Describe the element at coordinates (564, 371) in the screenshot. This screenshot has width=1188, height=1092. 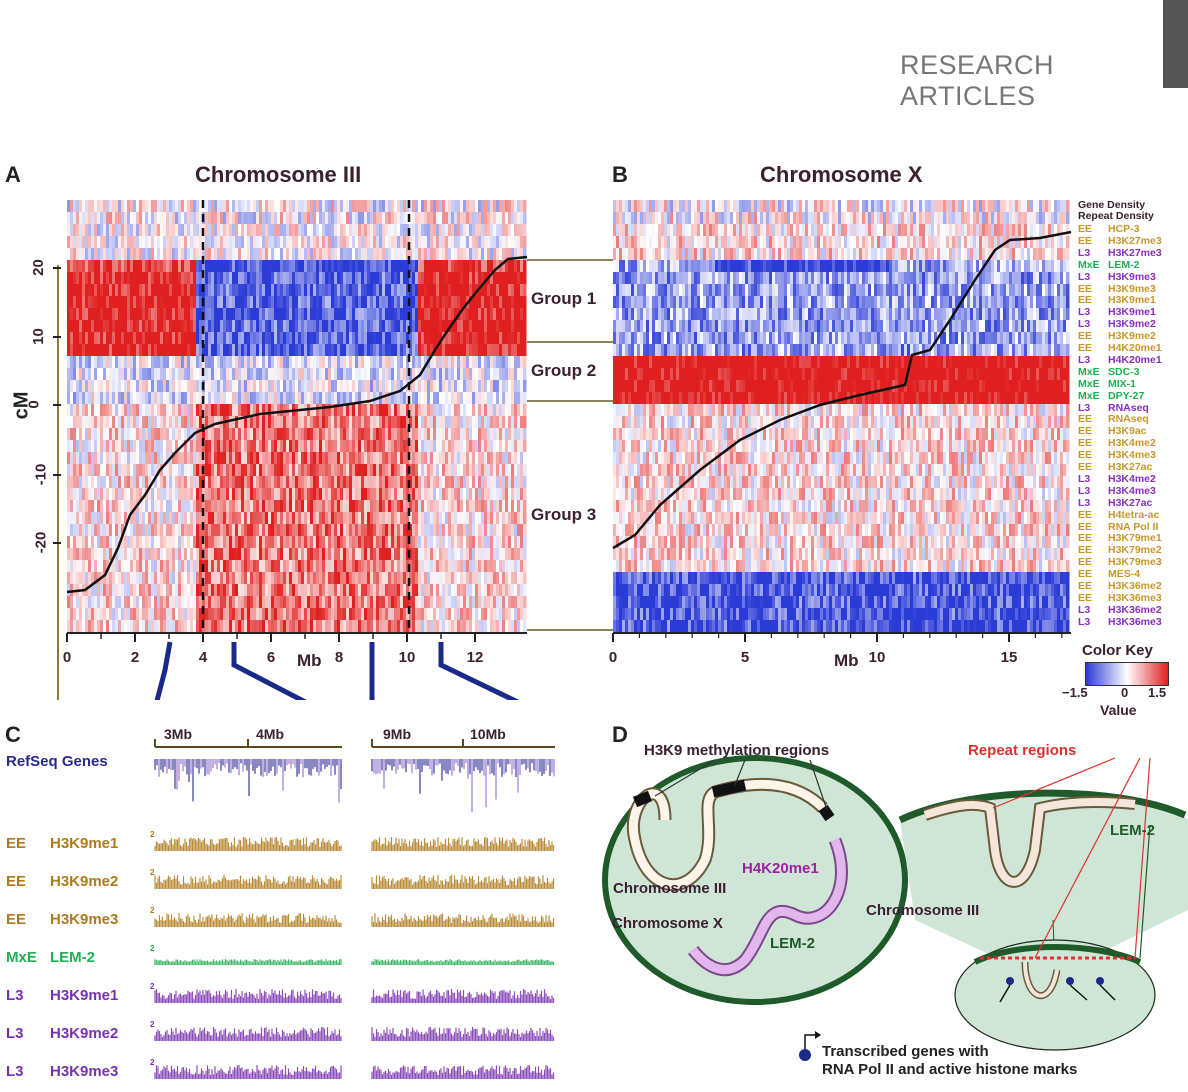
I see `group-2-label: Group 2` at that location.